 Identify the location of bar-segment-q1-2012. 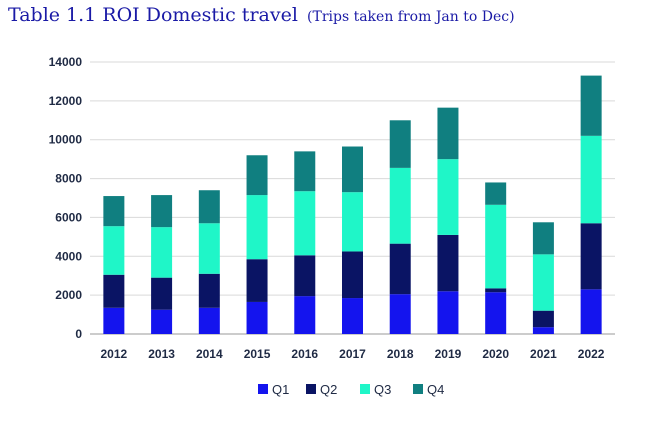
(114, 320).